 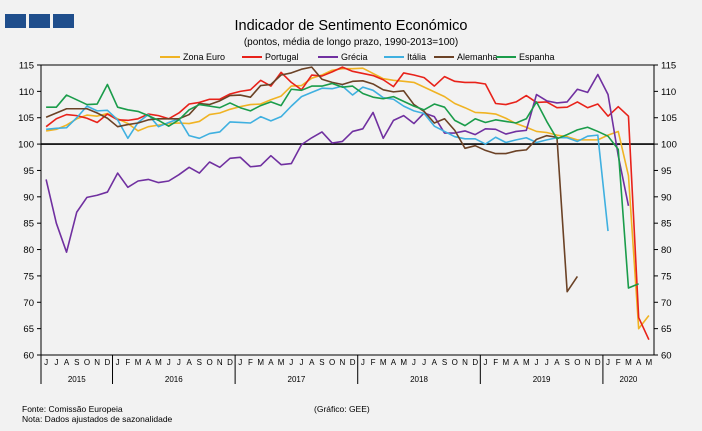 I want to click on year-label: 2020, so click(x=629, y=379).